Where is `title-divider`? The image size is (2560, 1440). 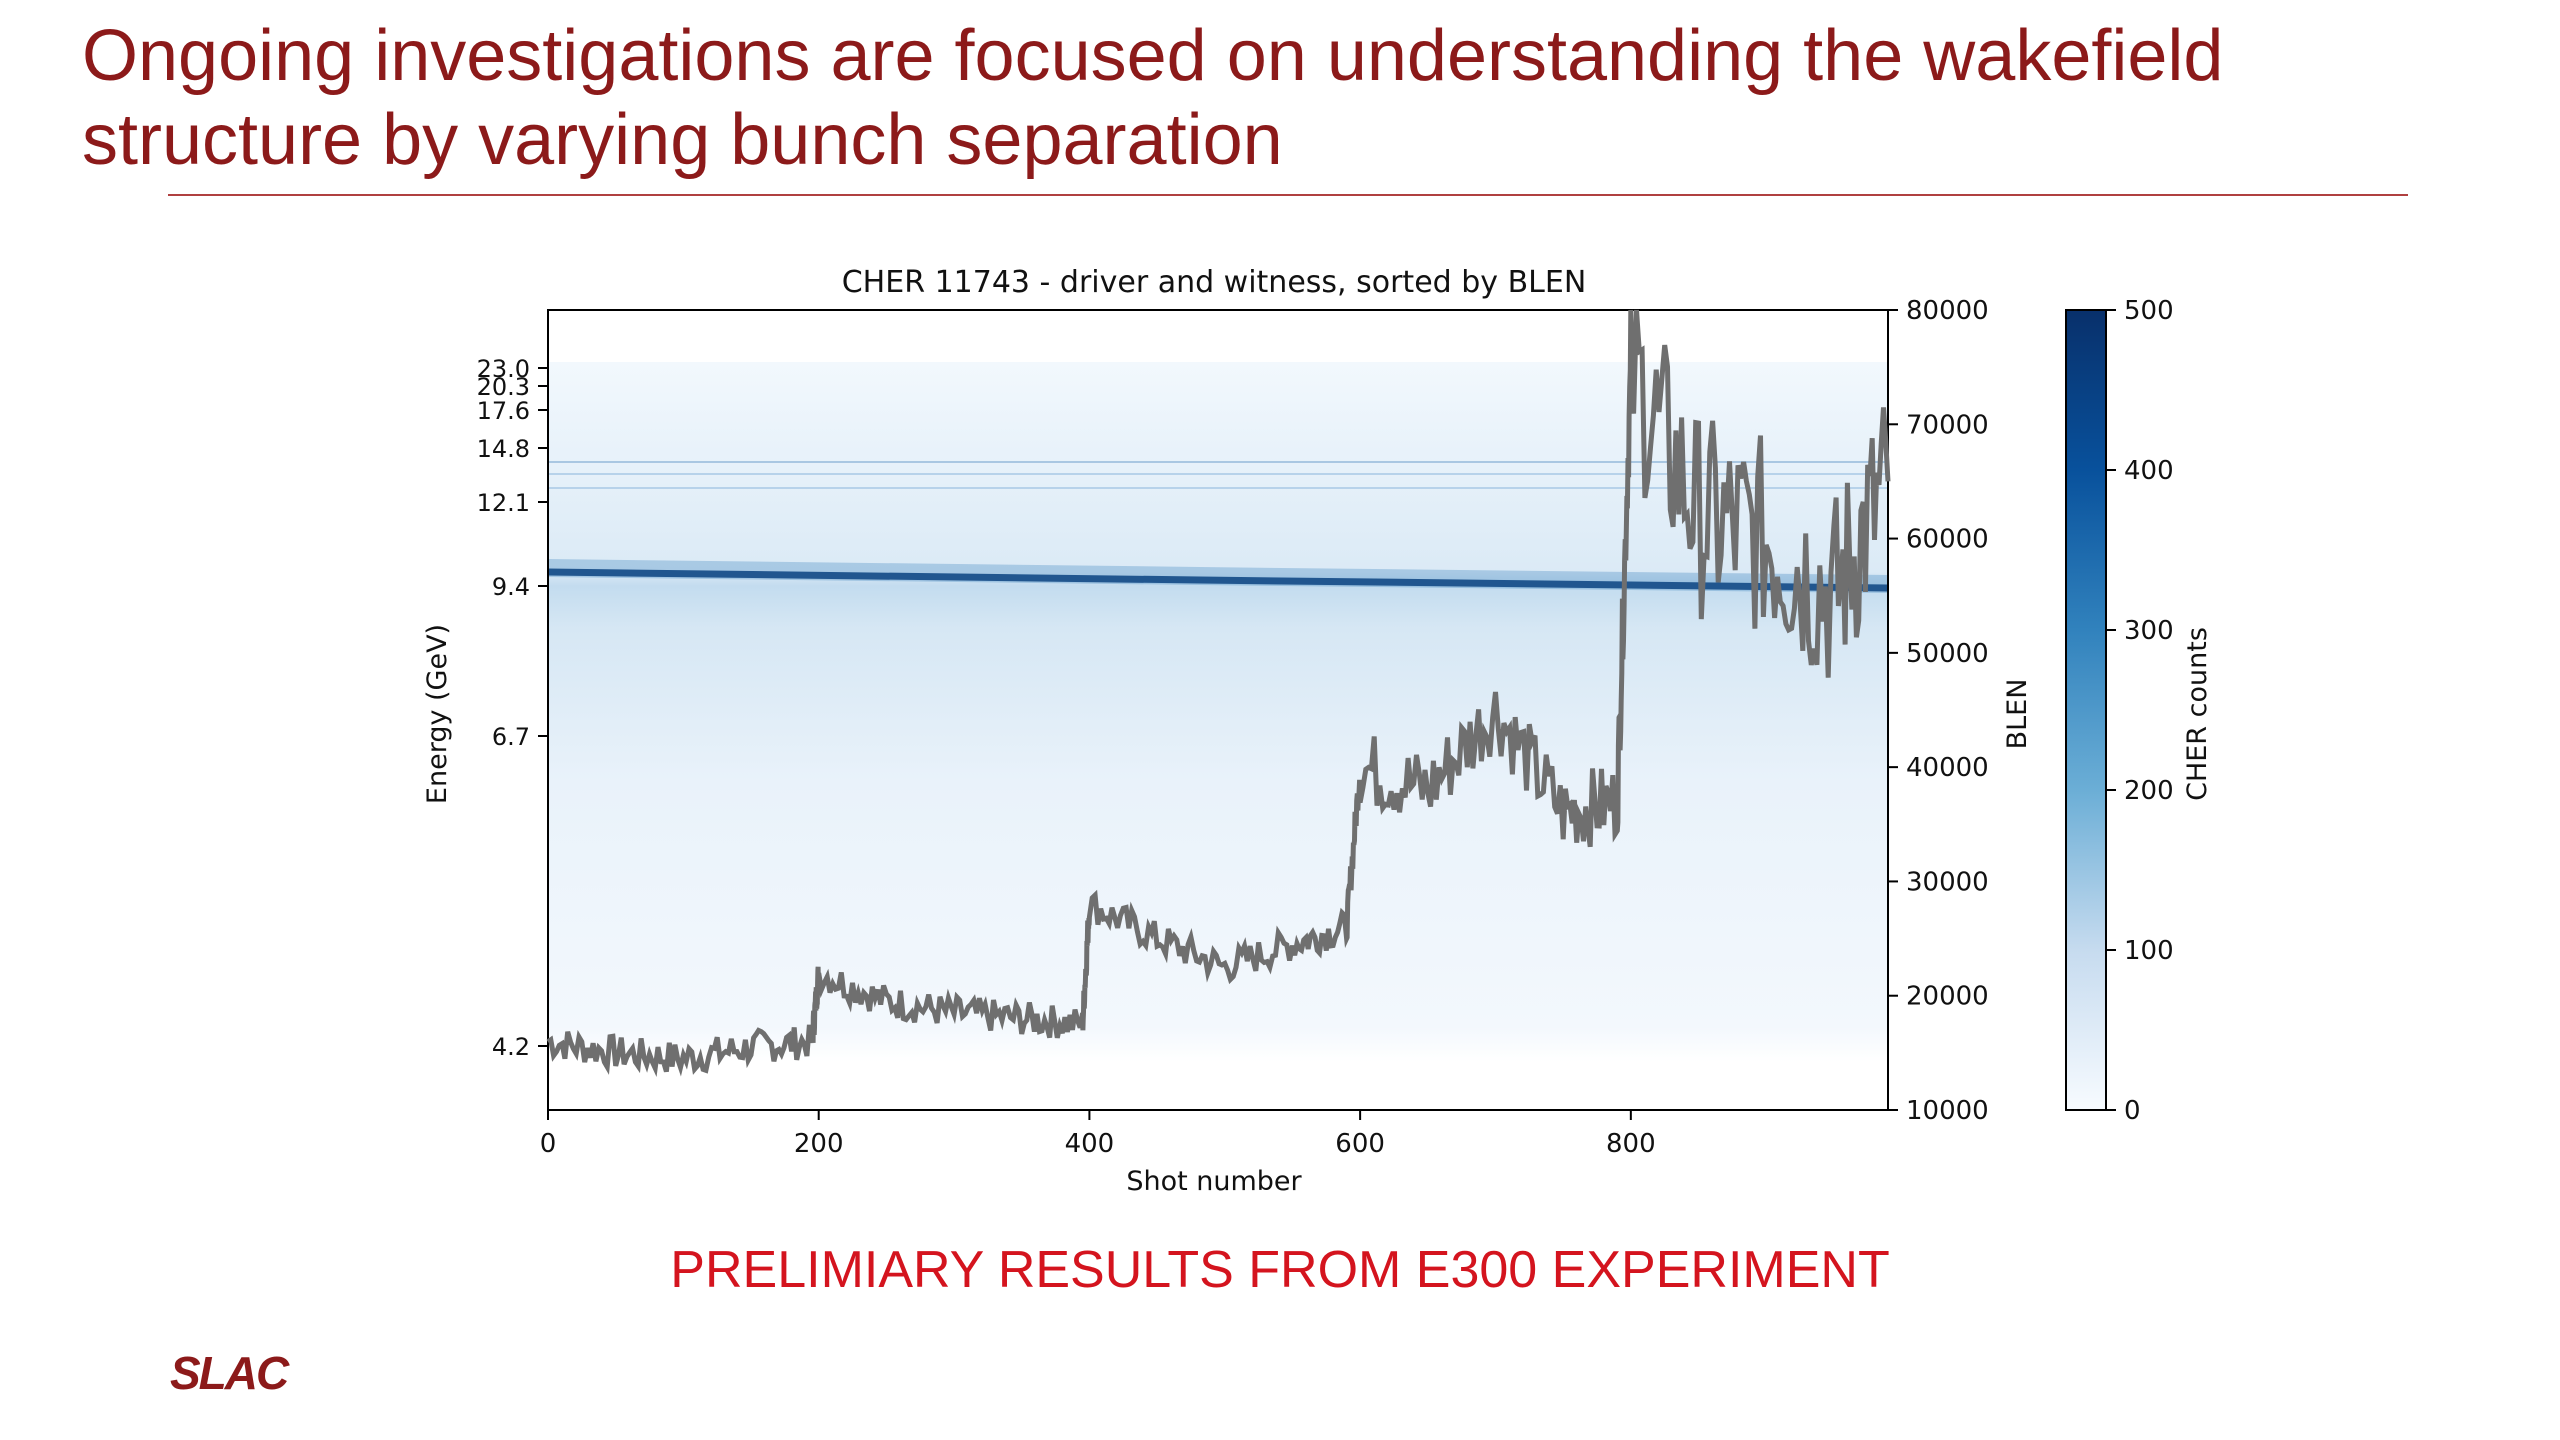 title-divider is located at coordinates (1288, 195).